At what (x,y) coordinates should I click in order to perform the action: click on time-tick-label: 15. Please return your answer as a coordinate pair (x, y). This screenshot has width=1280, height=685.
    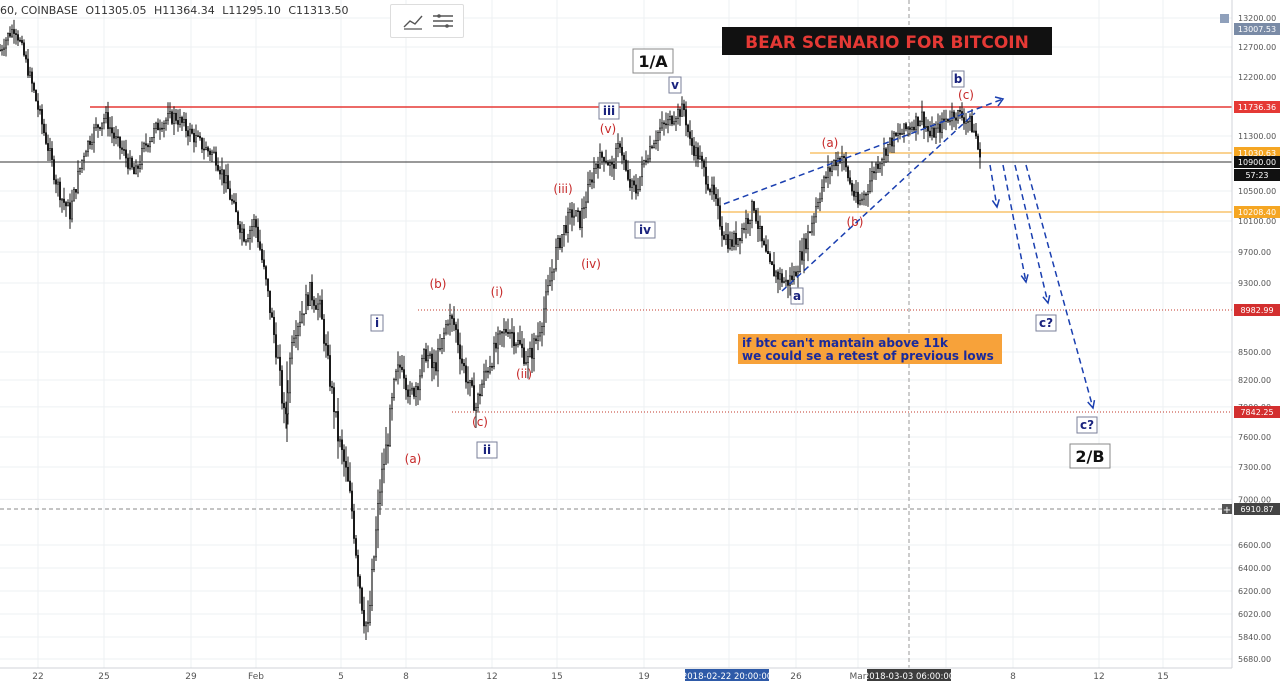
    Looking at the image, I should click on (1162, 676).